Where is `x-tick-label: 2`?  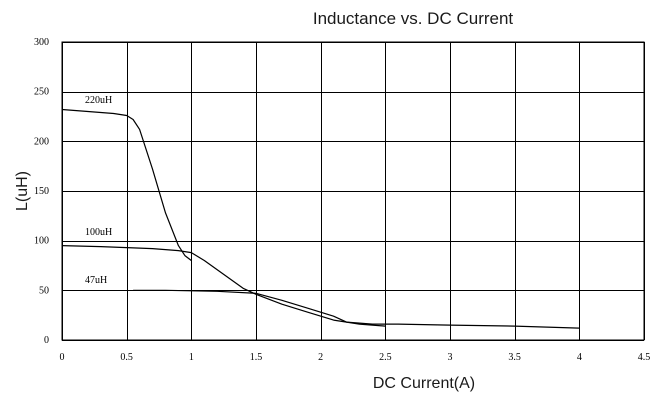 x-tick-label: 2 is located at coordinates (320, 357).